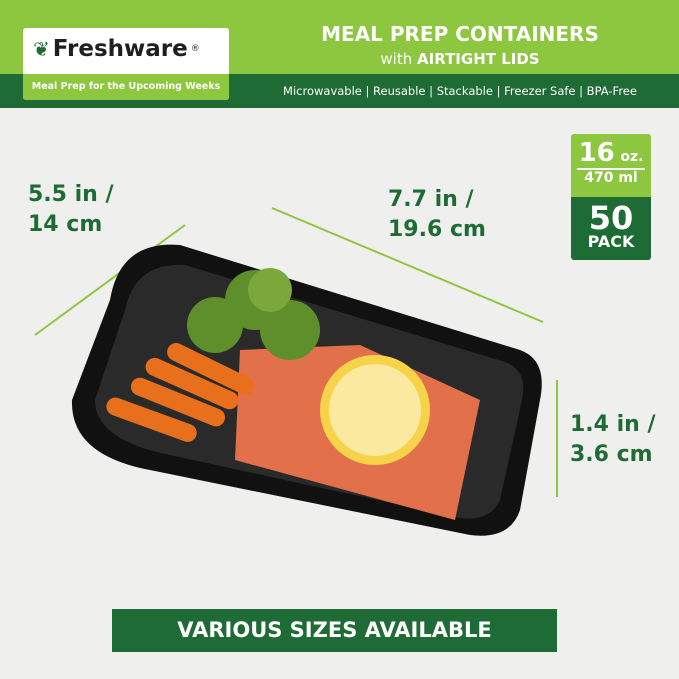 The image size is (679, 679). Describe the element at coordinates (407, 265) in the screenshot. I see `length-line` at that location.